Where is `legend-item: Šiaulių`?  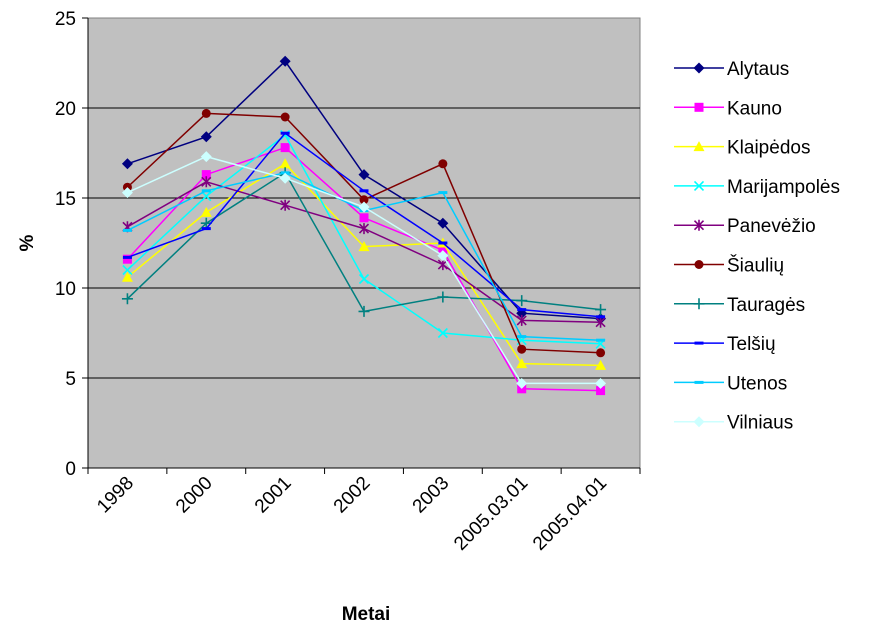 legend-item: Šiaulių is located at coordinates (729, 266).